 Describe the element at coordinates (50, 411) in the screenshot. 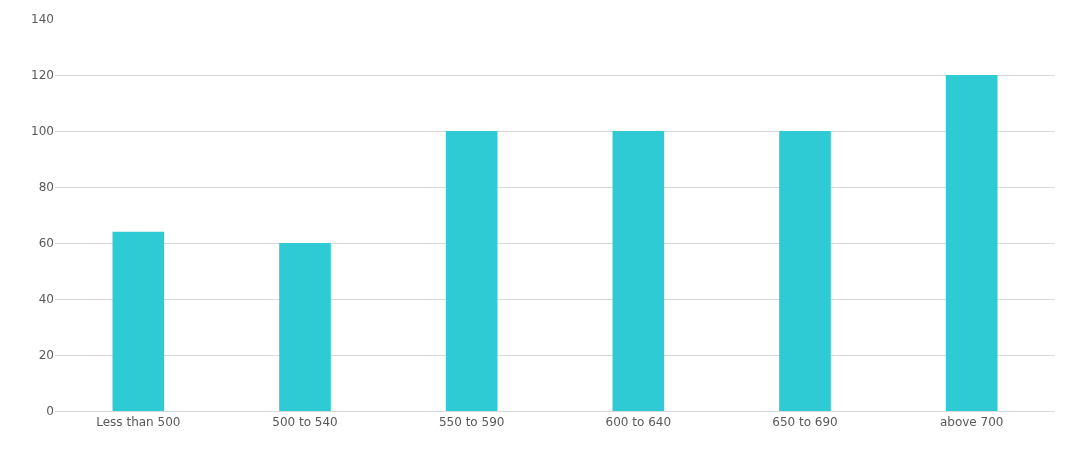

I see `y-tick-label: 0` at that location.